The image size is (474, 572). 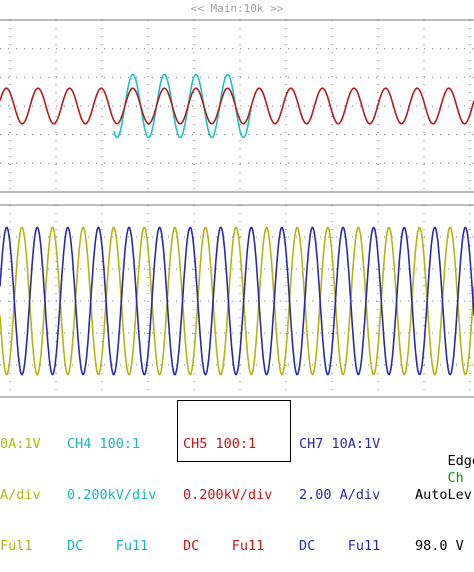 I want to click on ch4-info: CH4 100:1 0.200kV/div DC Fu11, so click(x=111, y=487).